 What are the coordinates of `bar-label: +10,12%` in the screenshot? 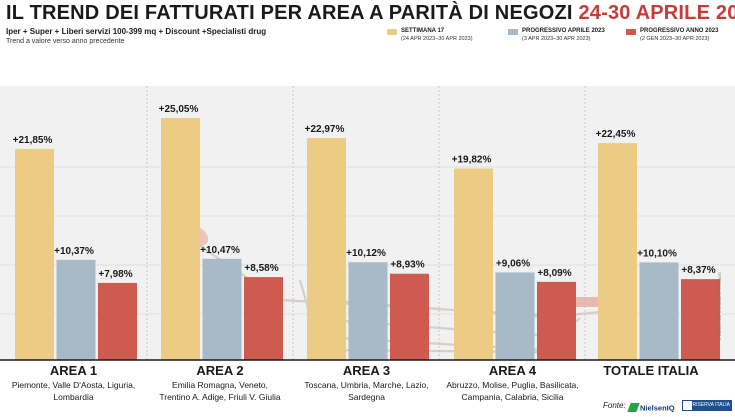 It's located at (366, 253).